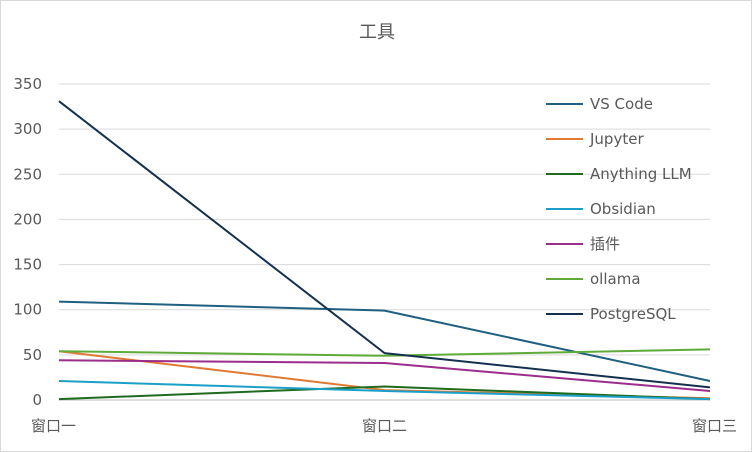 The image size is (752, 452). Describe the element at coordinates (27, 310) in the screenshot. I see `y-tick-label: 100` at that location.